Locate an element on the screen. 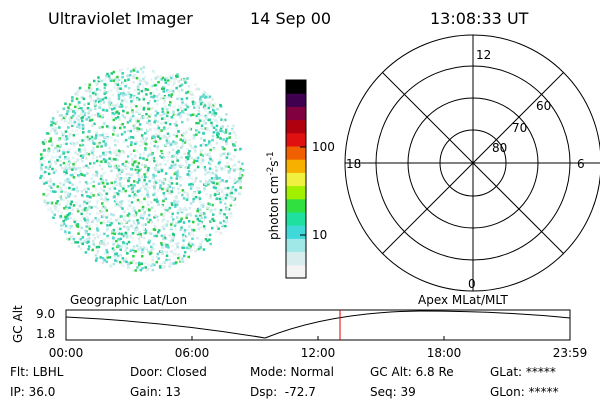 This screenshot has height=400, width=600. y-label: GC Alt is located at coordinates (18, 324).